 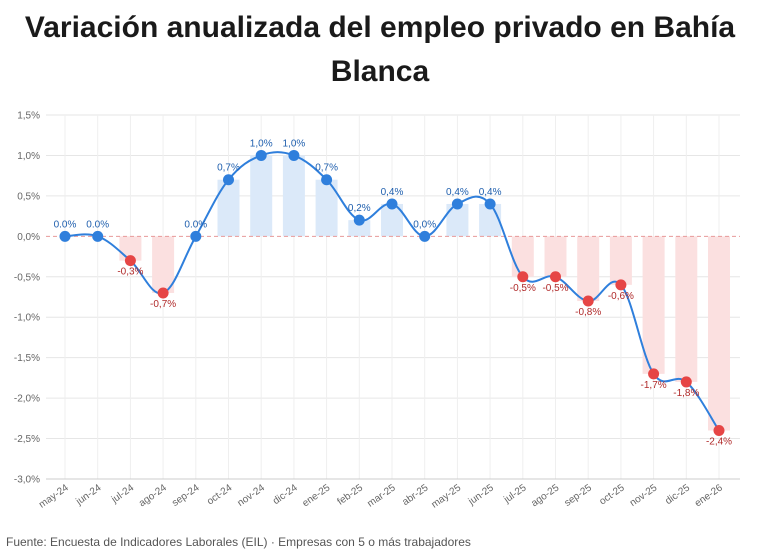 I want to click on x-tick-label: oct-25, so click(x=612, y=494).